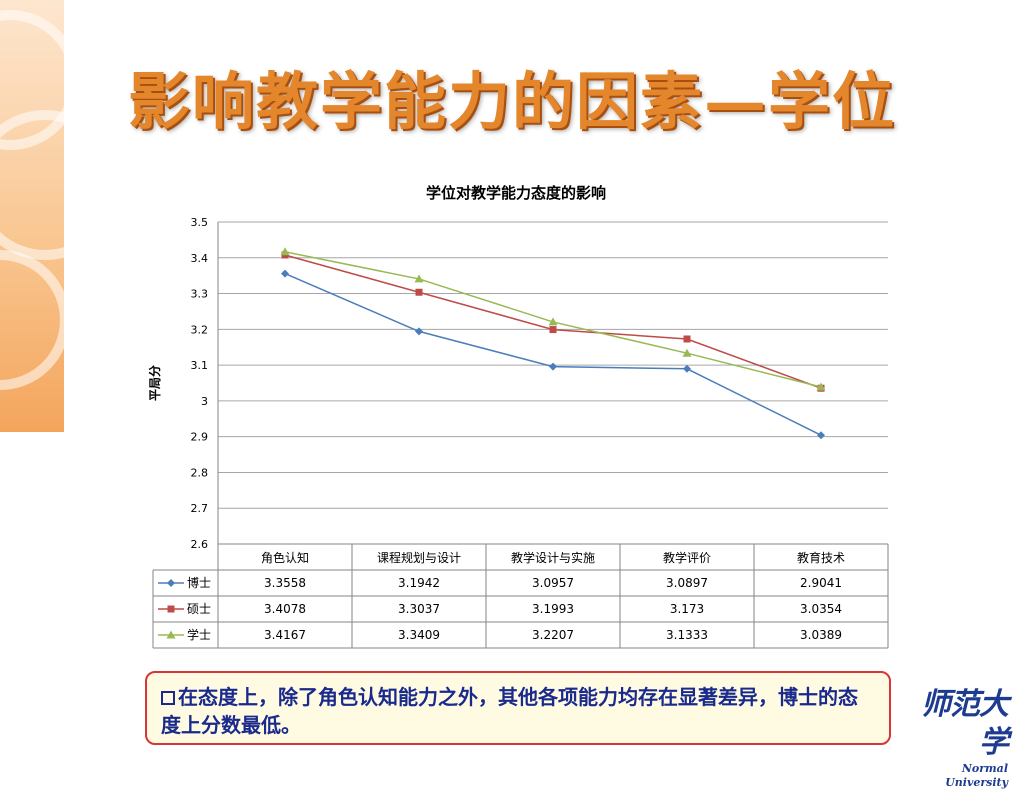 Image resolution: width=1024 pixels, height=790 pixels. Describe the element at coordinates (821, 557) in the screenshot. I see `x-category-label: 教育技术` at that location.